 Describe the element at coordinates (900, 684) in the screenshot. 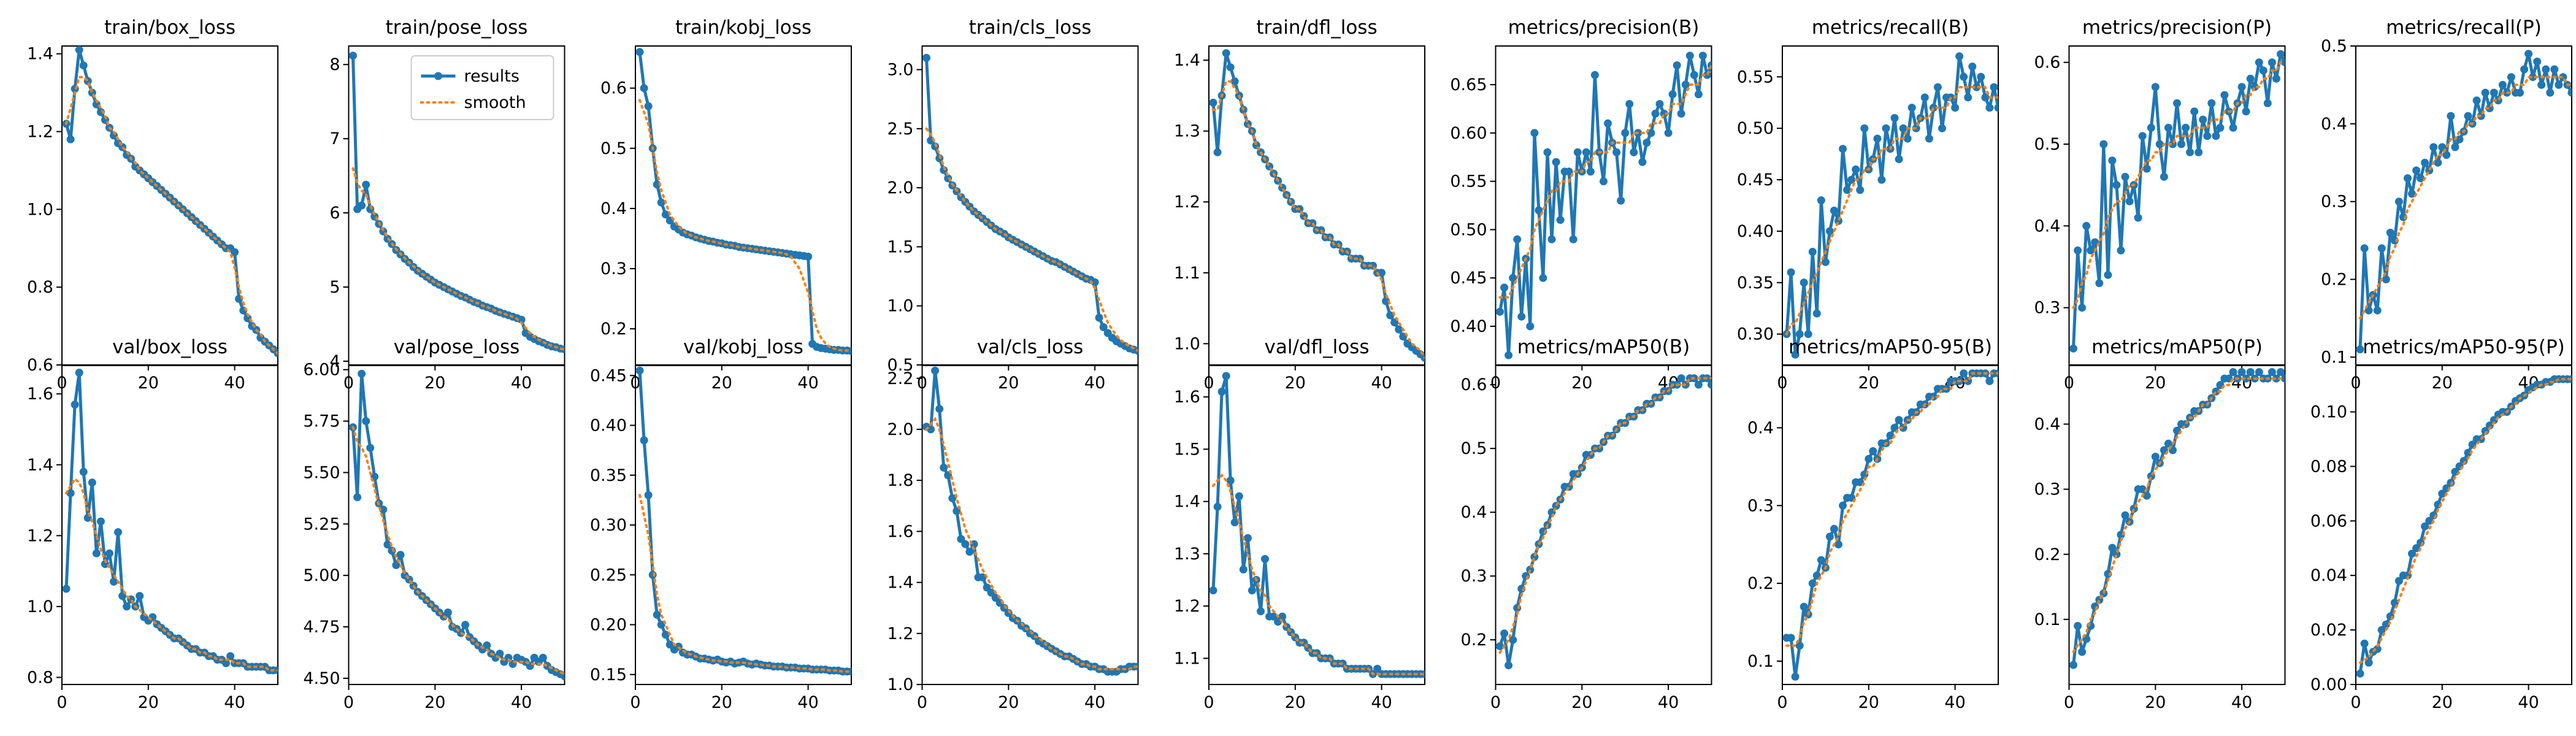

I see `y-tick-label: 1.0` at that location.